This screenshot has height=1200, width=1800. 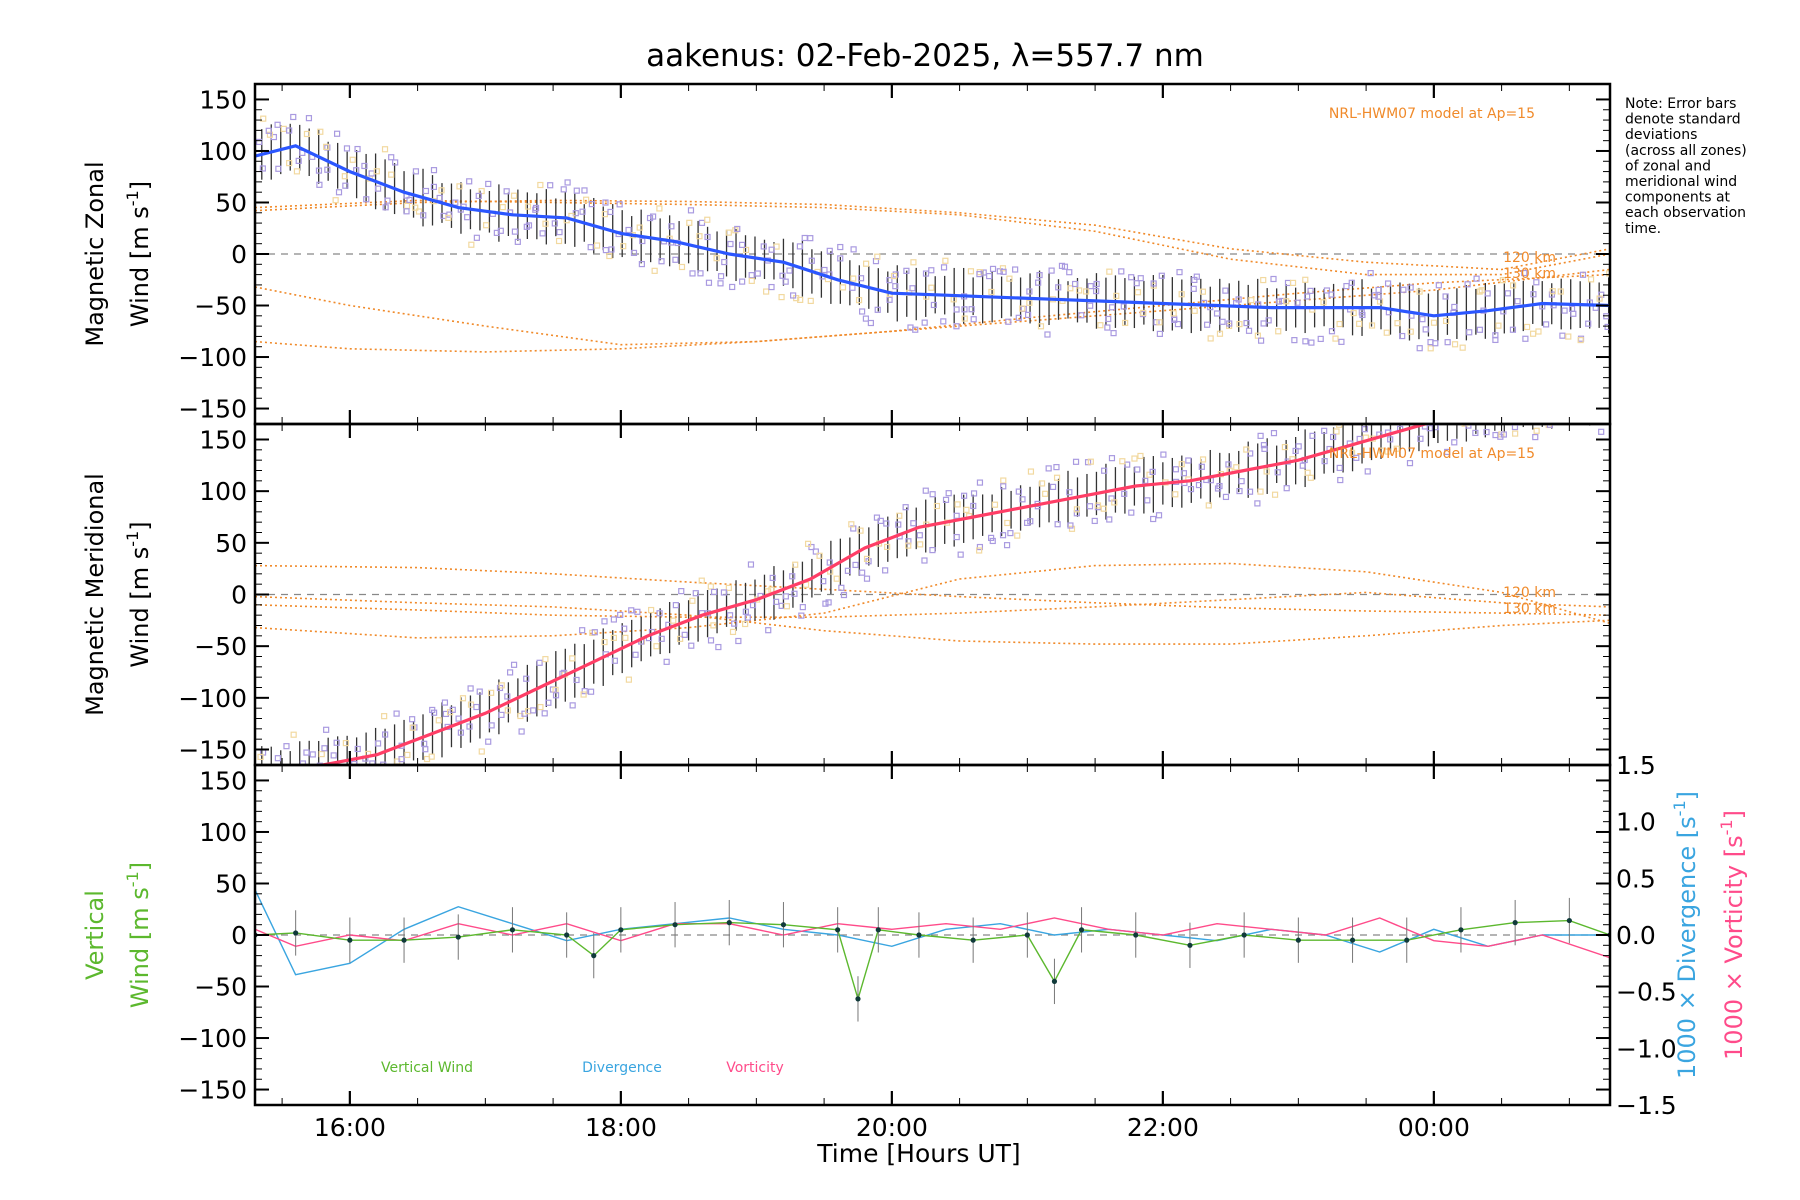 What do you see at coordinates (212, 1038) in the screenshot?
I see `y-tick-label: −100` at bounding box center [212, 1038].